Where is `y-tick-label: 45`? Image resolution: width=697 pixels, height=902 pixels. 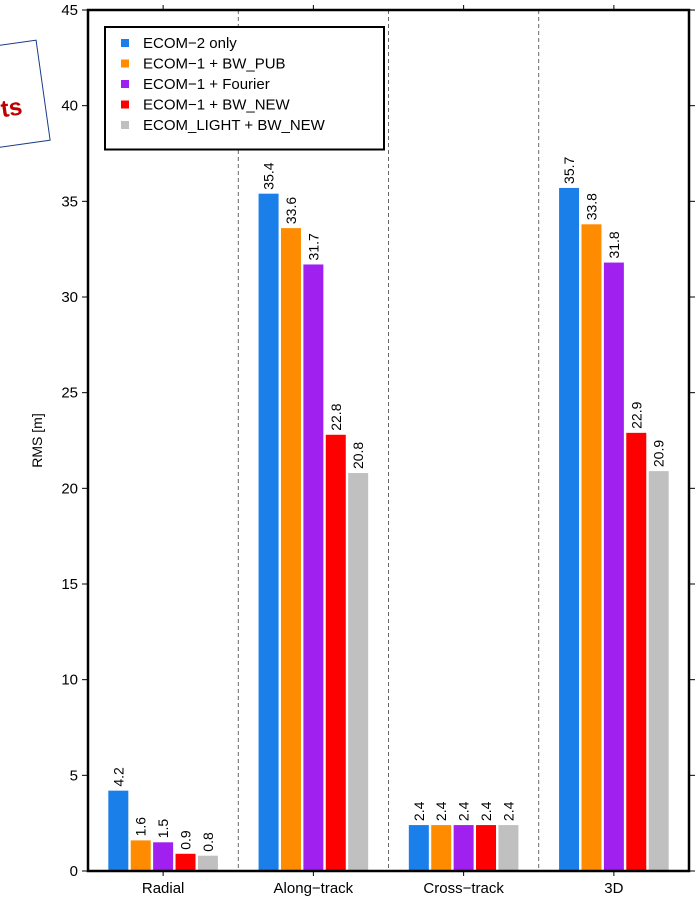 y-tick-label: 45 is located at coordinates (69, 10).